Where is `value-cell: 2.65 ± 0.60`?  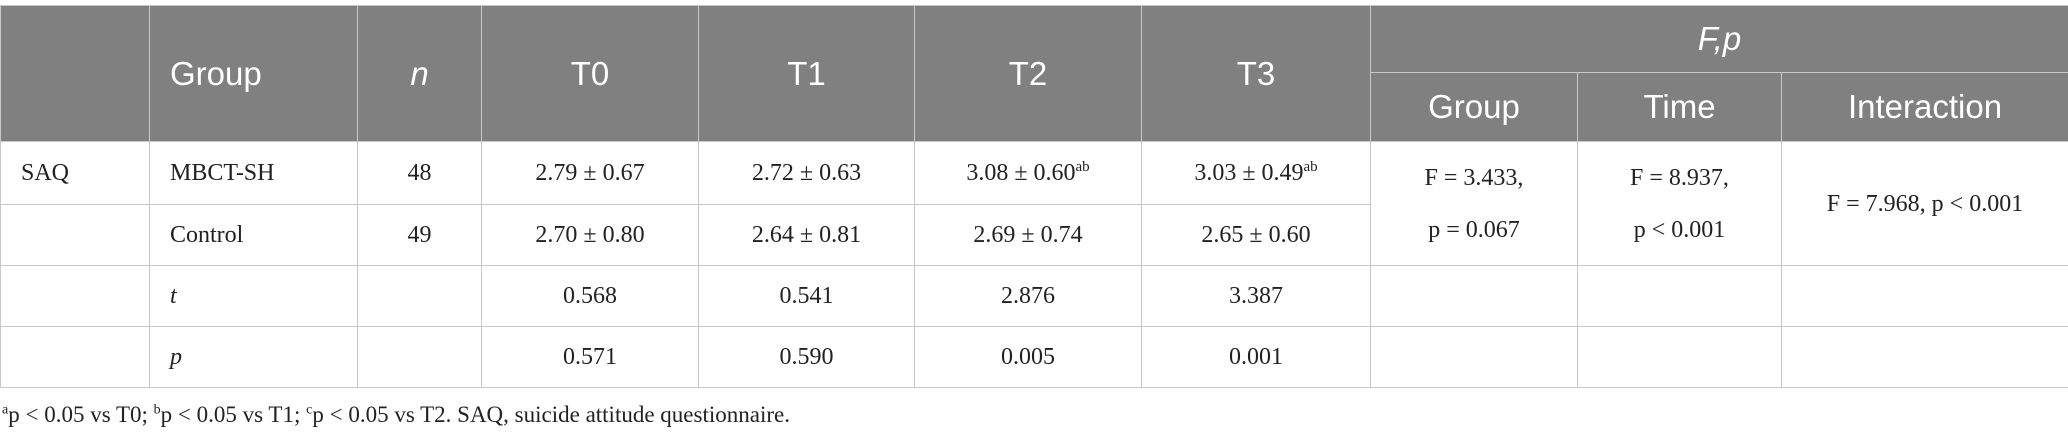 value-cell: 2.65 ± 0.60 is located at coordinates (1256, 235).